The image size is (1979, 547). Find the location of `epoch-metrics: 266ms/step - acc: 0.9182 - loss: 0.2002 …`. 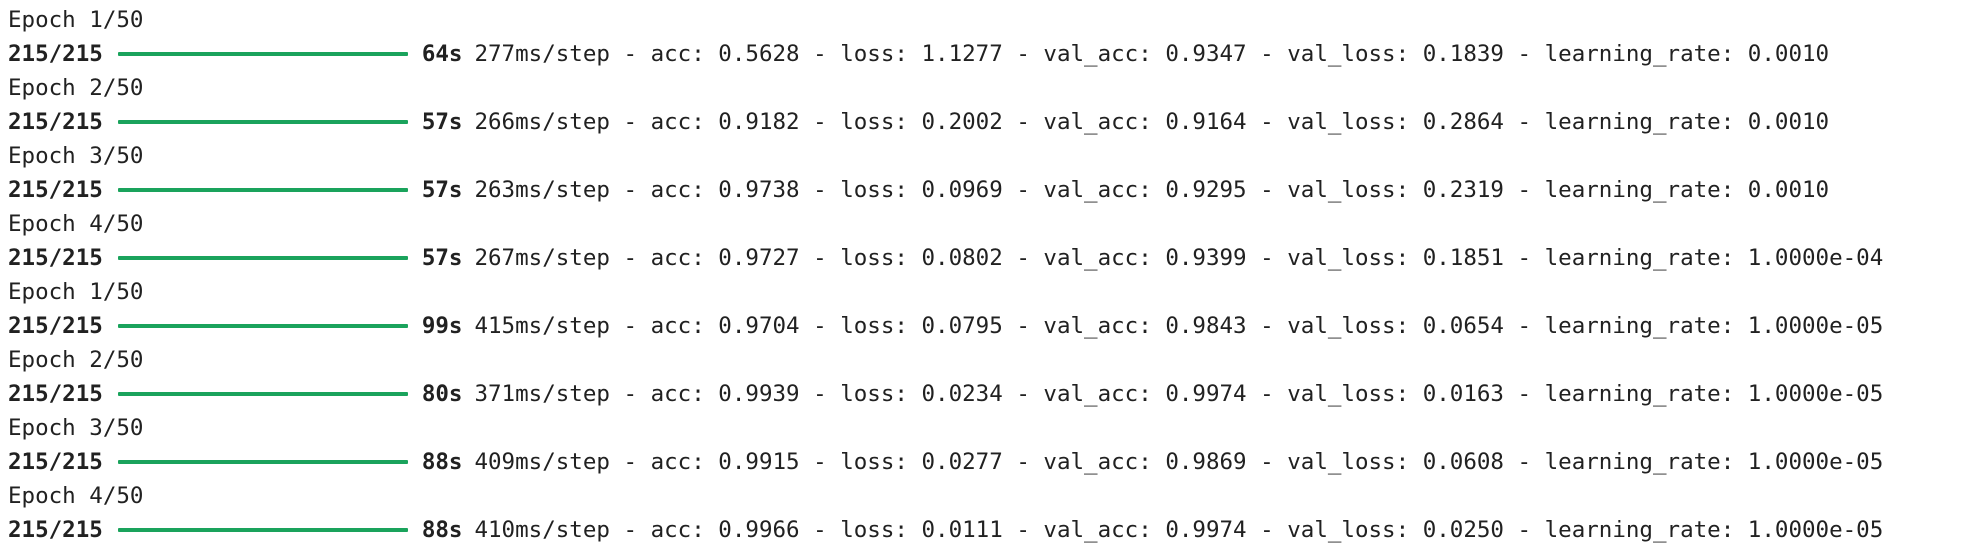

epoch-metrics: 266ms/step - acc: 0.9182 - loss: 0.2002 … is located at coordinates (1152, 122).